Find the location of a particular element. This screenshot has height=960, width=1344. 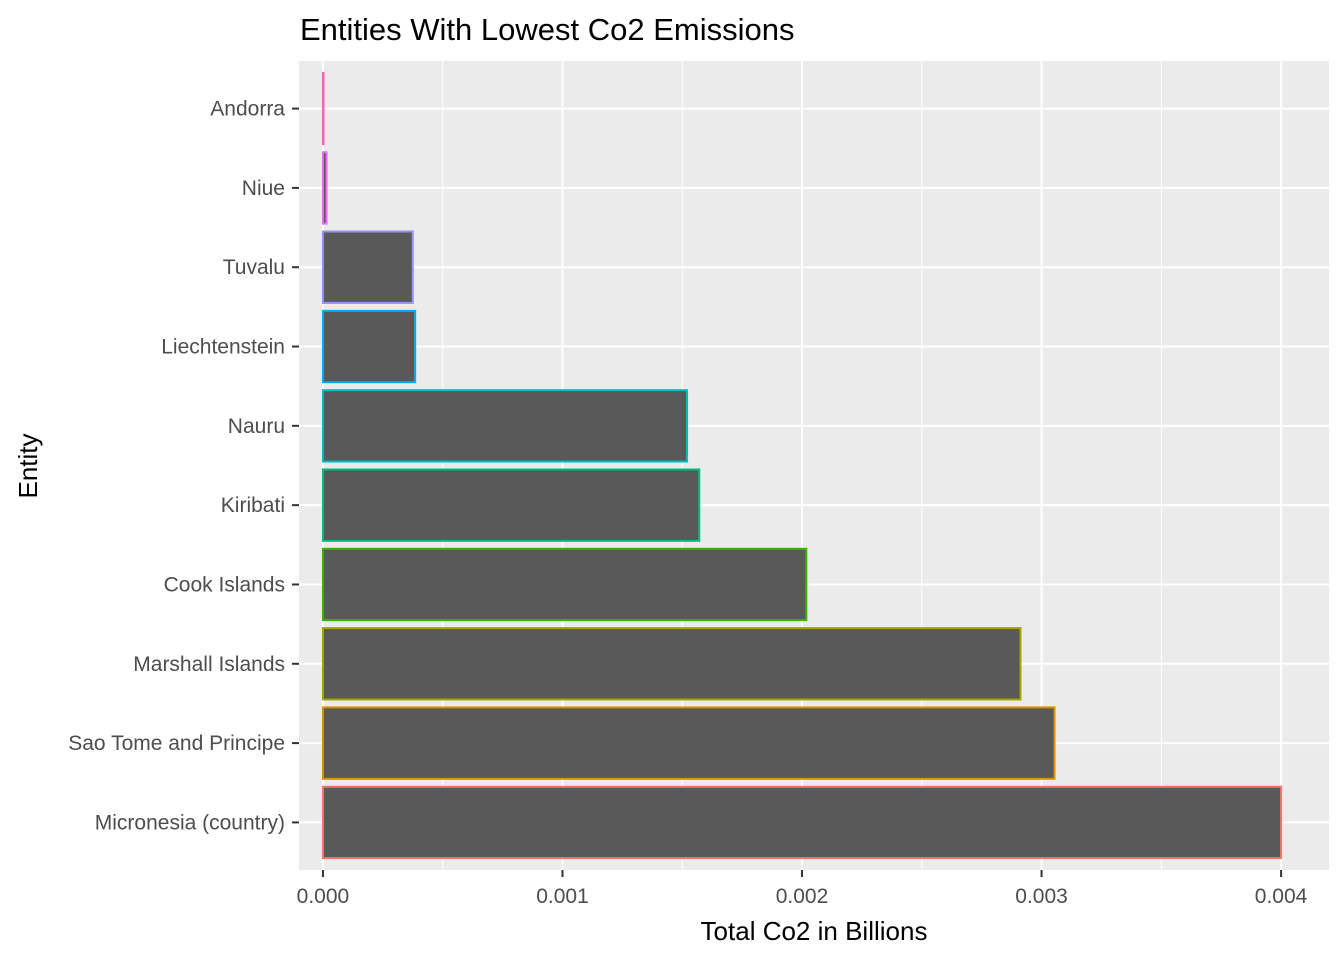

y-tick-label: Marshall Islands is located at coordinates (209, 664).